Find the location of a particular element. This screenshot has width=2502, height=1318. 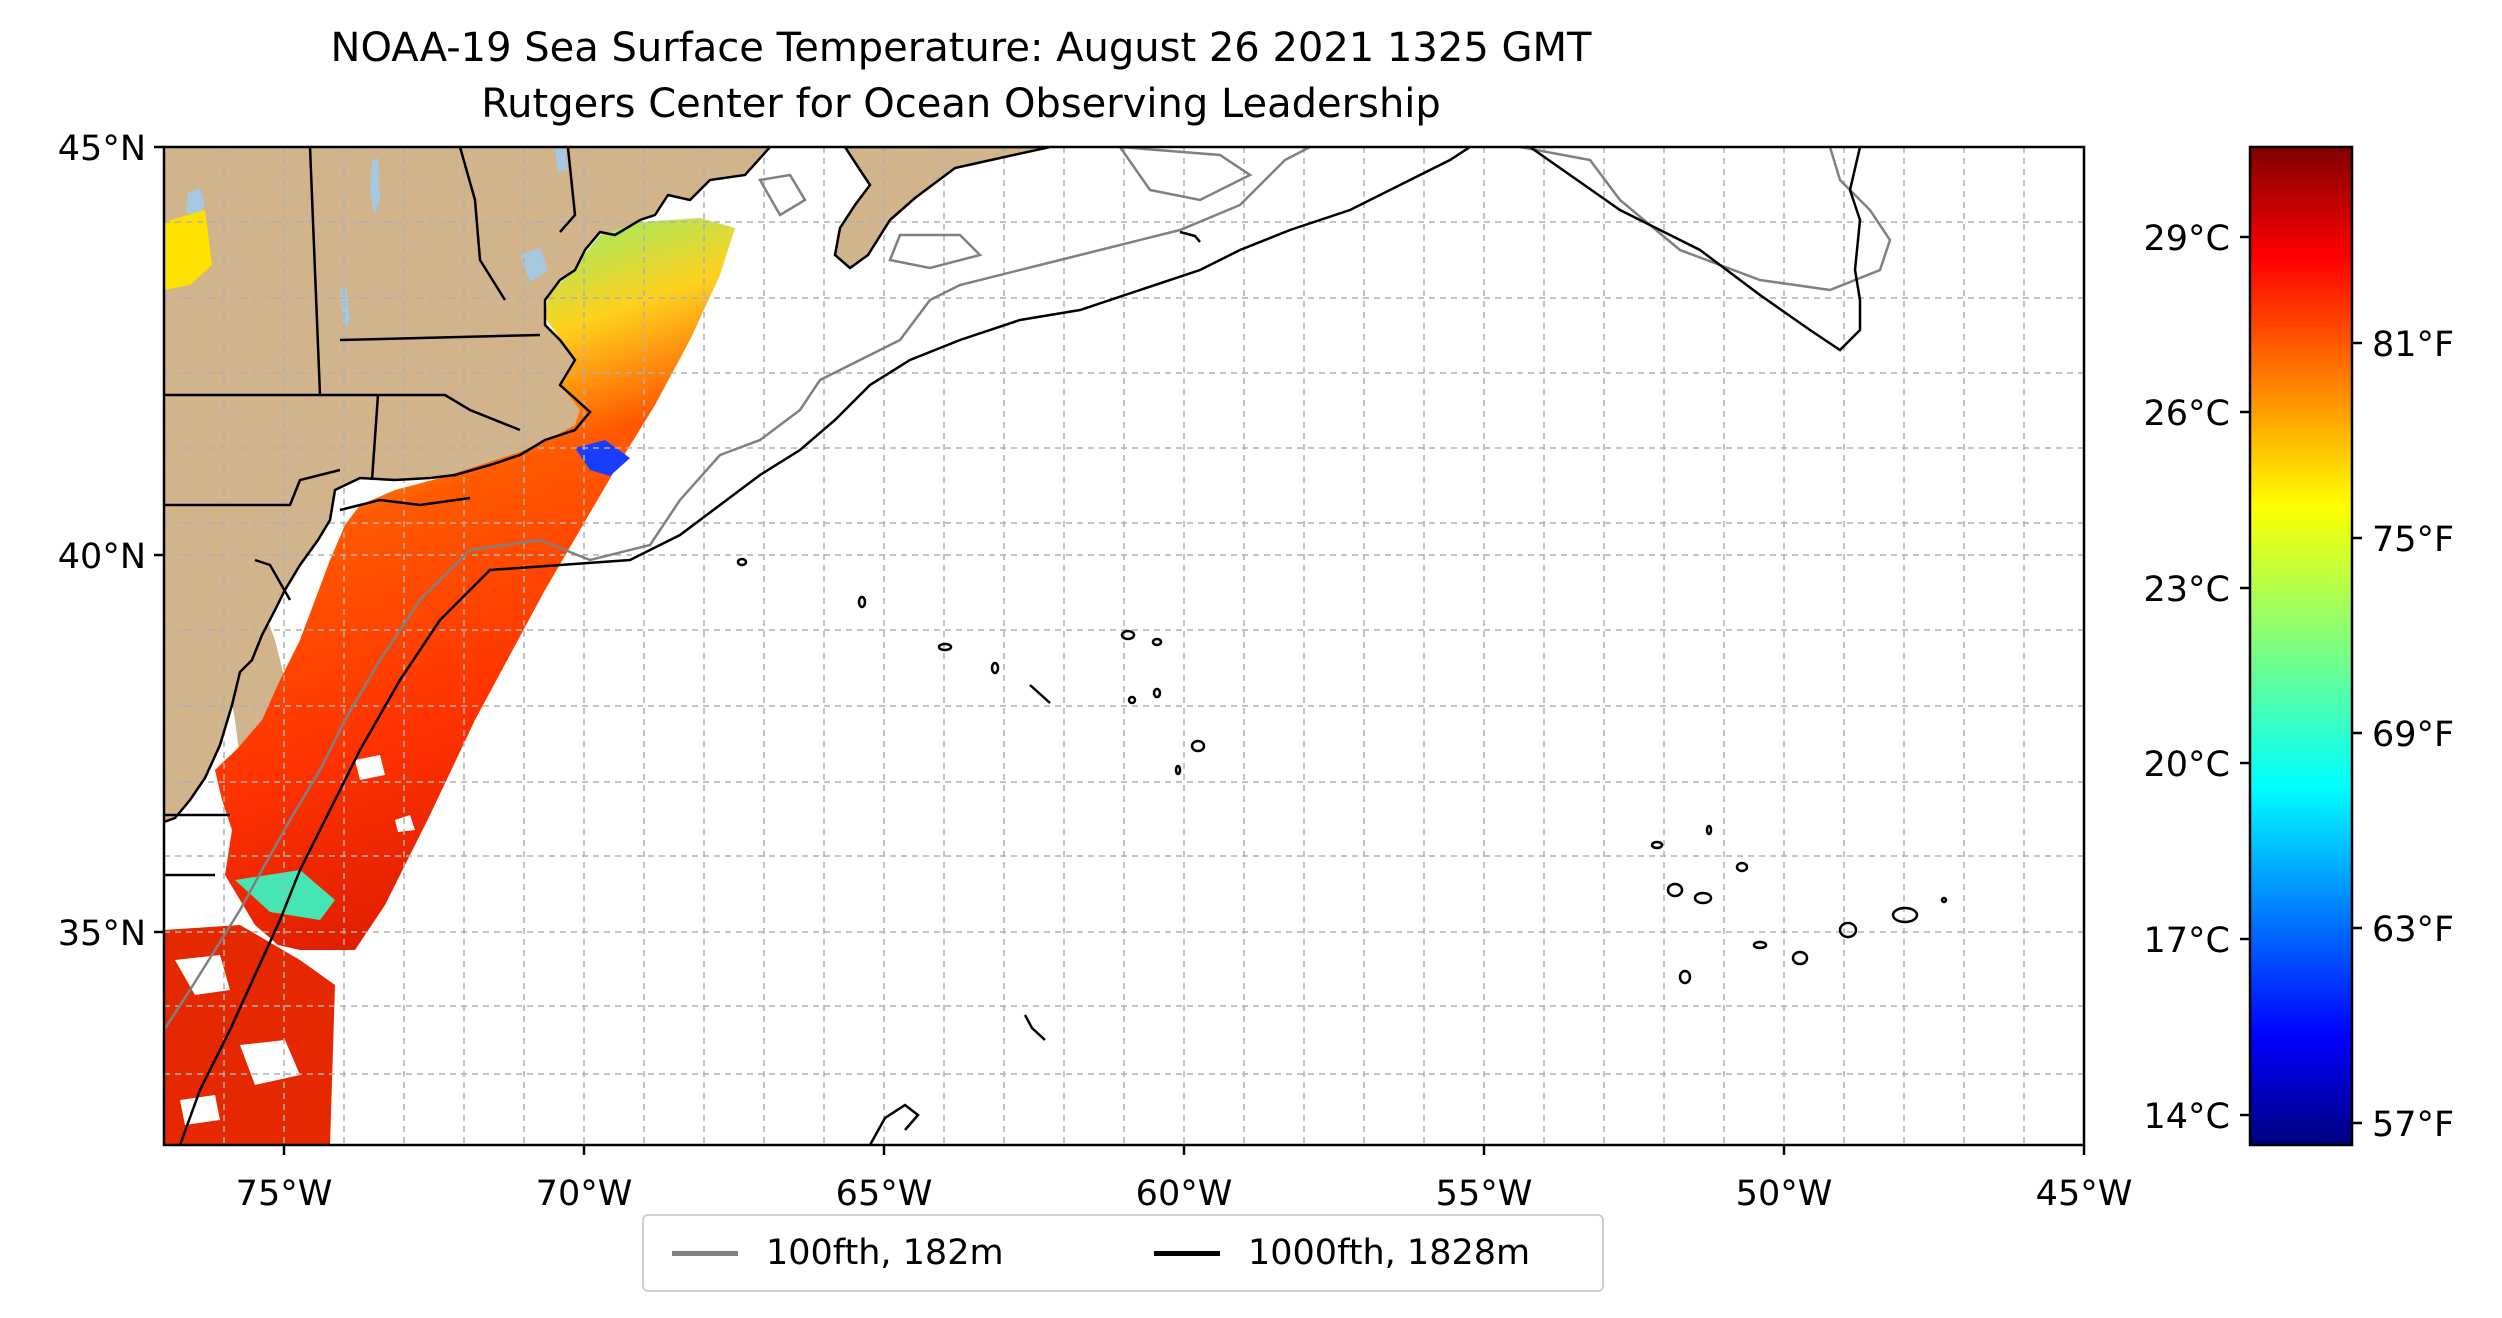

celsius-label: 17°C is located at coordinates (2187, 941).